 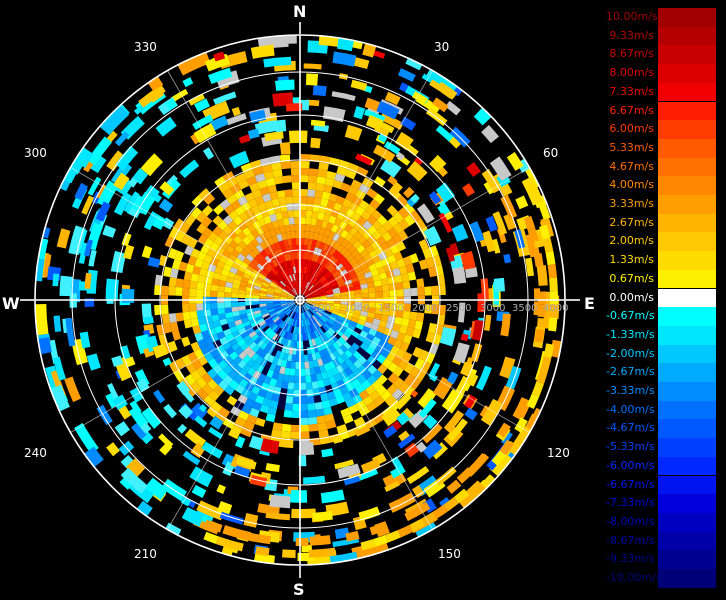 What do you see at coordinates (631, 203) in the screenshot?
I see `legend-label: 3.33m/s` at bounding box center [631, 203].